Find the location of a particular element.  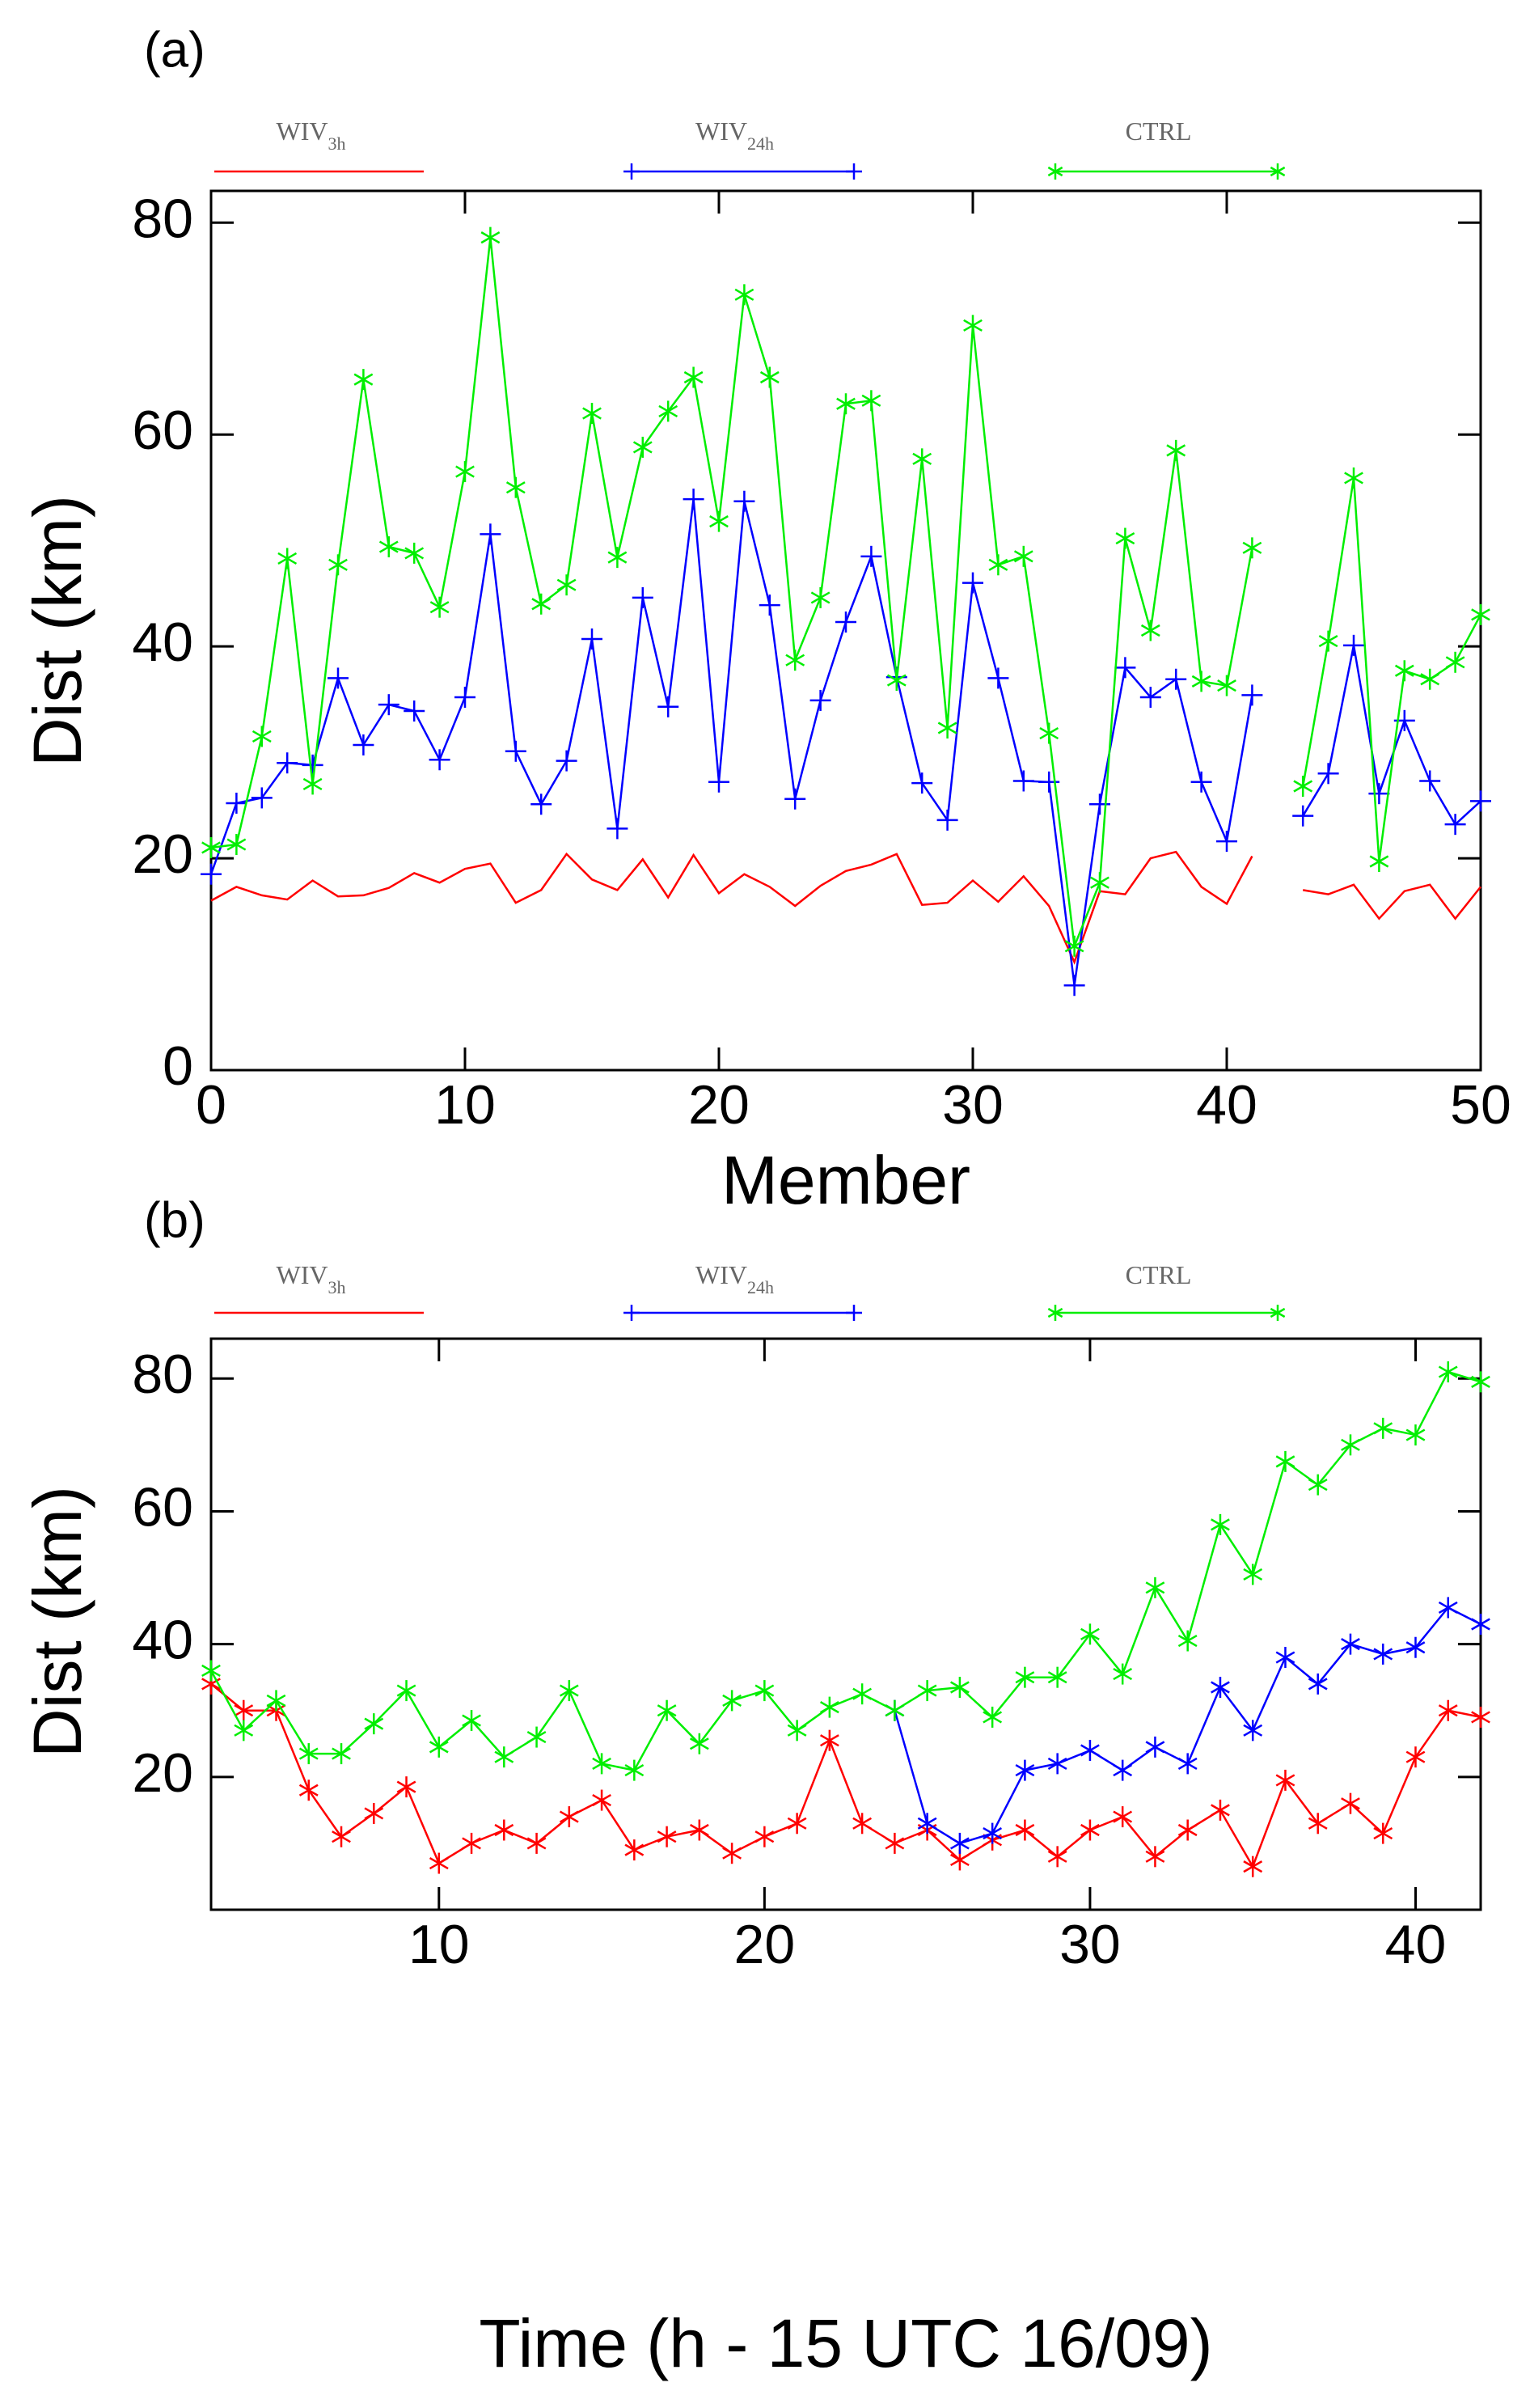

legend-subscript: 24h is located at coordinates (761, 1287).